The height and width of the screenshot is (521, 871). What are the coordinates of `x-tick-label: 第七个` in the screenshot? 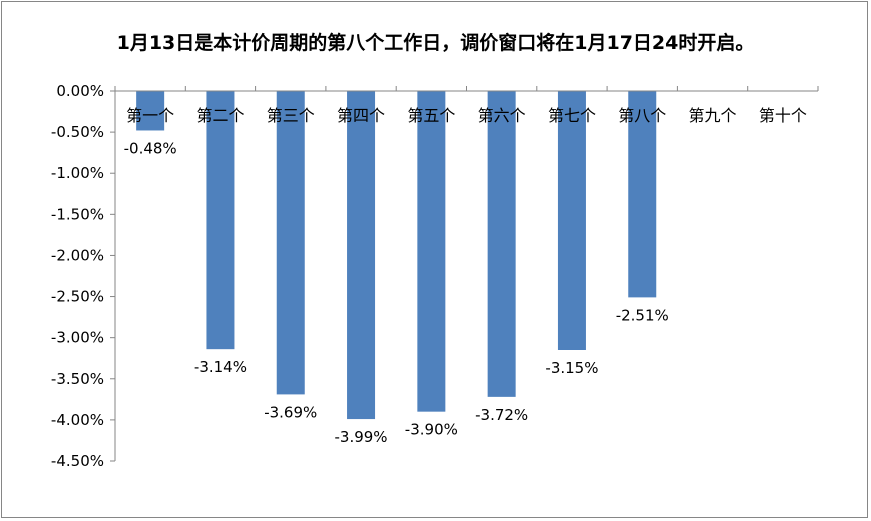 It's located at (572, 115).